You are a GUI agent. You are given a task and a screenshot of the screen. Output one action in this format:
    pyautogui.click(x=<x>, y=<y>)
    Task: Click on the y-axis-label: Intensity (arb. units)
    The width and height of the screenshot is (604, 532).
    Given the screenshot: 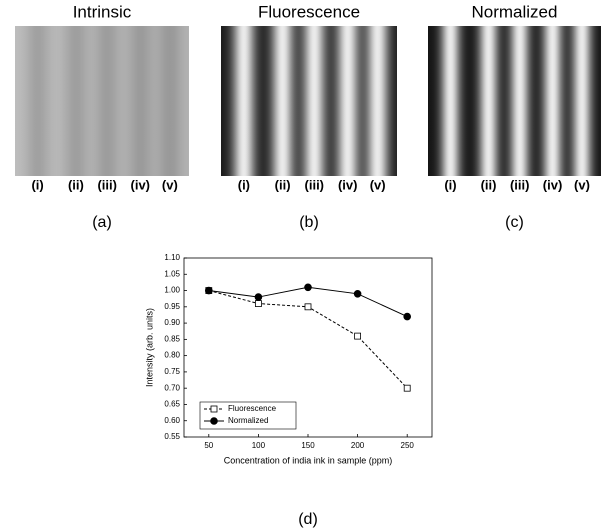 What is the action you would take?
    pyautogui.click(x=149, y=347)
    